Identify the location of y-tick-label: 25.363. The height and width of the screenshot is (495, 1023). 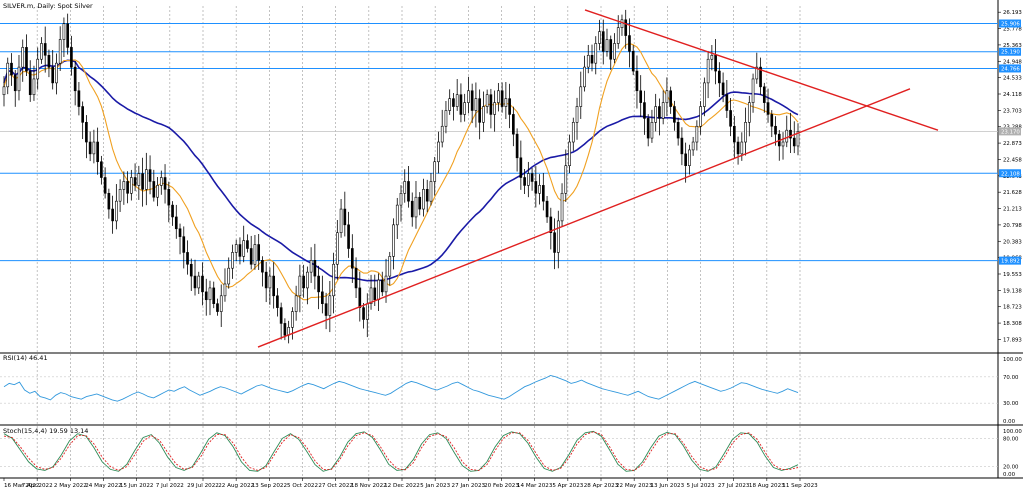
(1012, 46).